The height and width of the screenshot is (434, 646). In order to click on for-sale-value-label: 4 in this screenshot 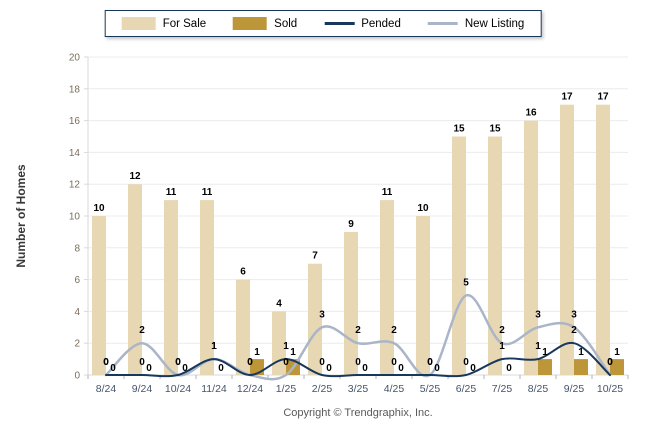, I will do `click(279, 303)`.